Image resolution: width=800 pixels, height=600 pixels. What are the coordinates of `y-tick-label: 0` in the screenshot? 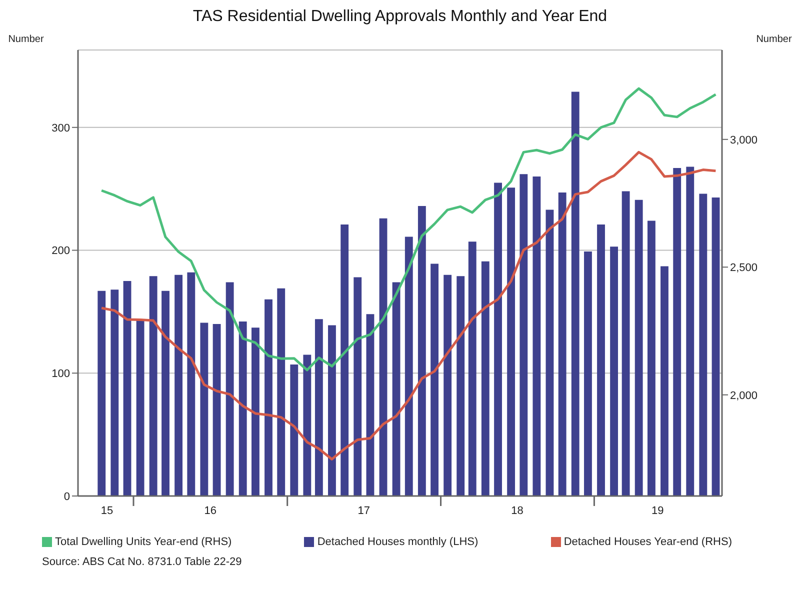 It's located at (67, 496).